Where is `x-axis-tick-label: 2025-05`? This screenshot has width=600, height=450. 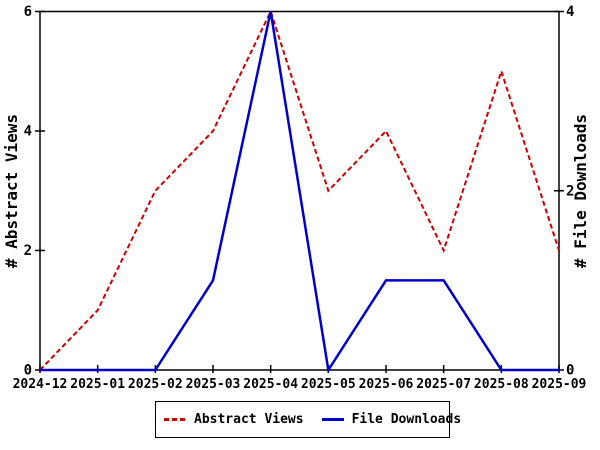
x-axis-tick-label: 2025-05 is located at coordinates (328, 384).